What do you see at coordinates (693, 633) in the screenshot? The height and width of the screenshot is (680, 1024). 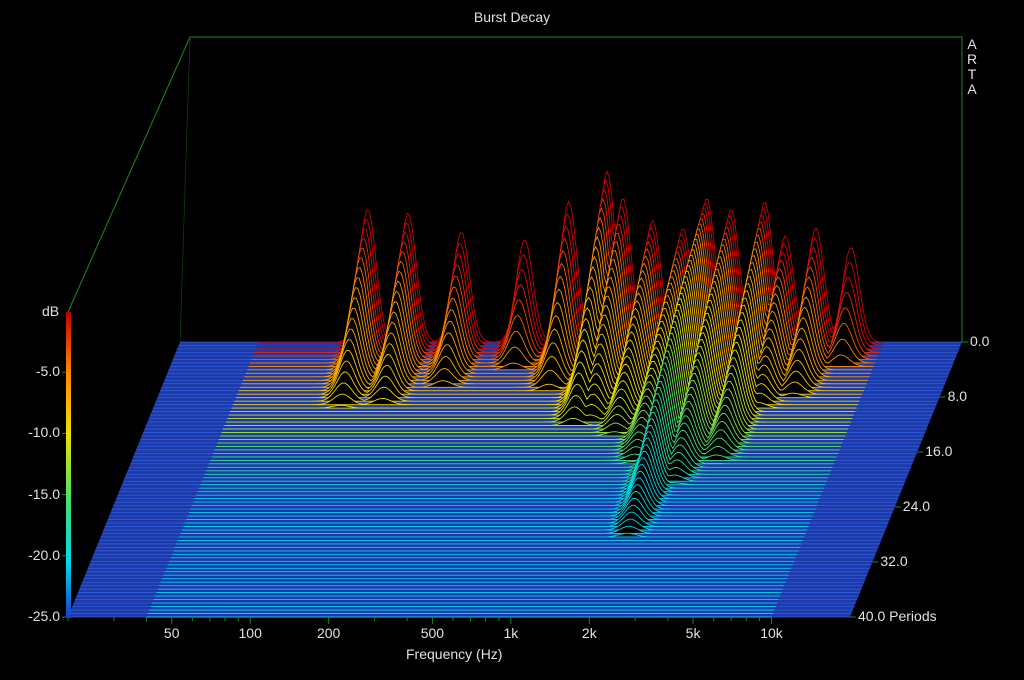 I see `x-tick-label: 5k` at bounding box center [693, 633].